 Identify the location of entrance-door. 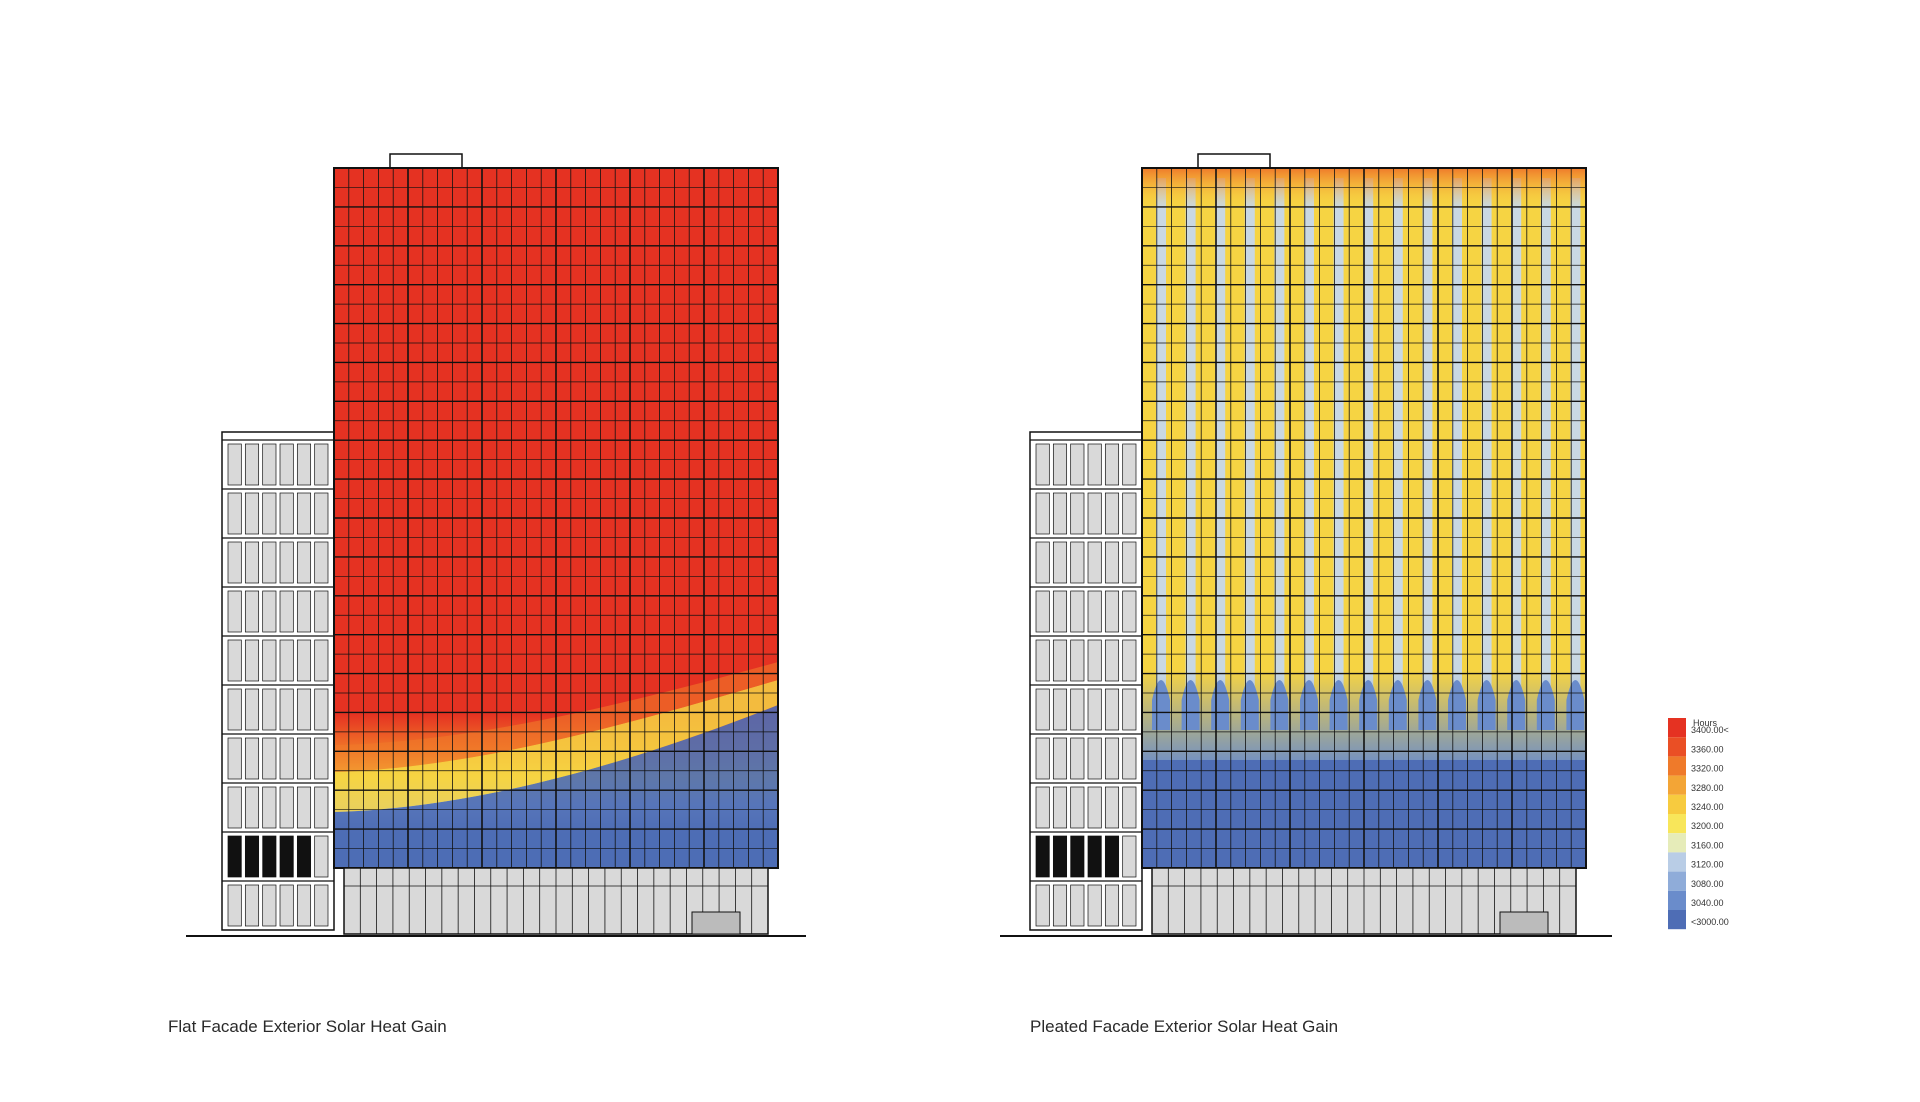
(716, 923).